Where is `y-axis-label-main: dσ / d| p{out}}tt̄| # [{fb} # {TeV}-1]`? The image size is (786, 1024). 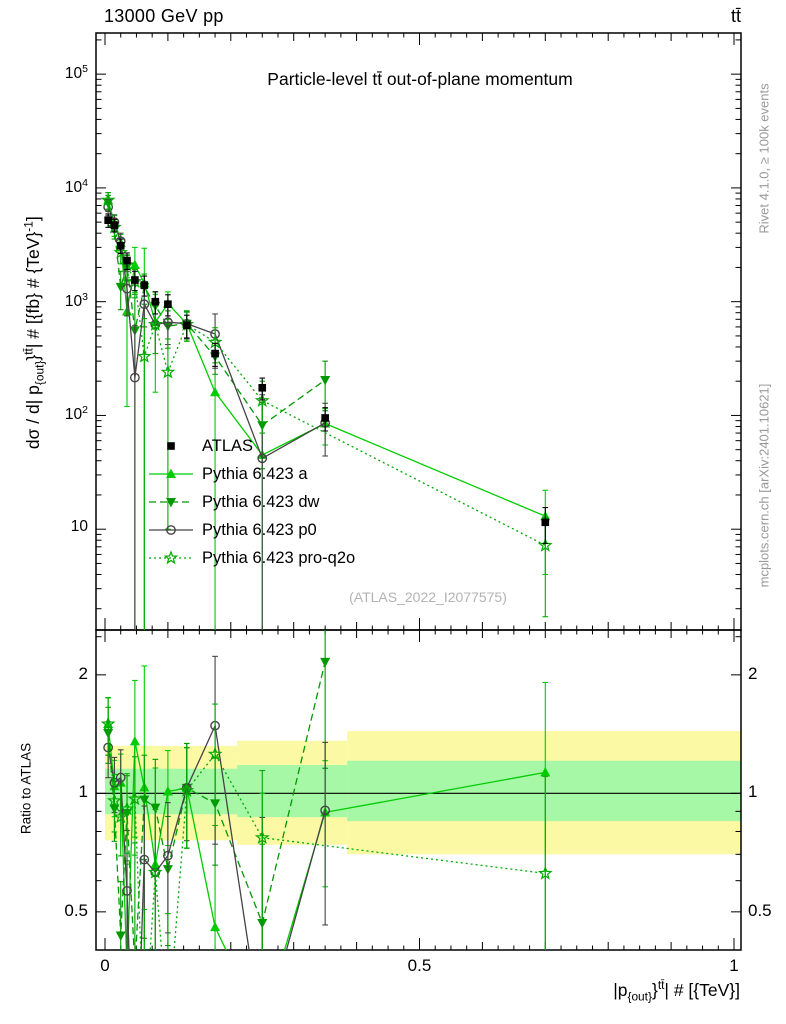 y-axis-label-main: dσ / d| p{out}}tt̄| # [{fb} # {TeV}-1] is located at coordinates (34, 333).